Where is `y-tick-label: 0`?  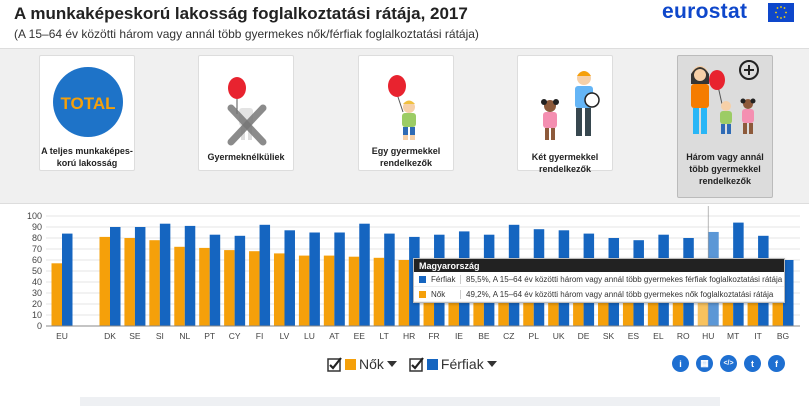 y-tick-label: 0 is located at coordinates (39, 326).